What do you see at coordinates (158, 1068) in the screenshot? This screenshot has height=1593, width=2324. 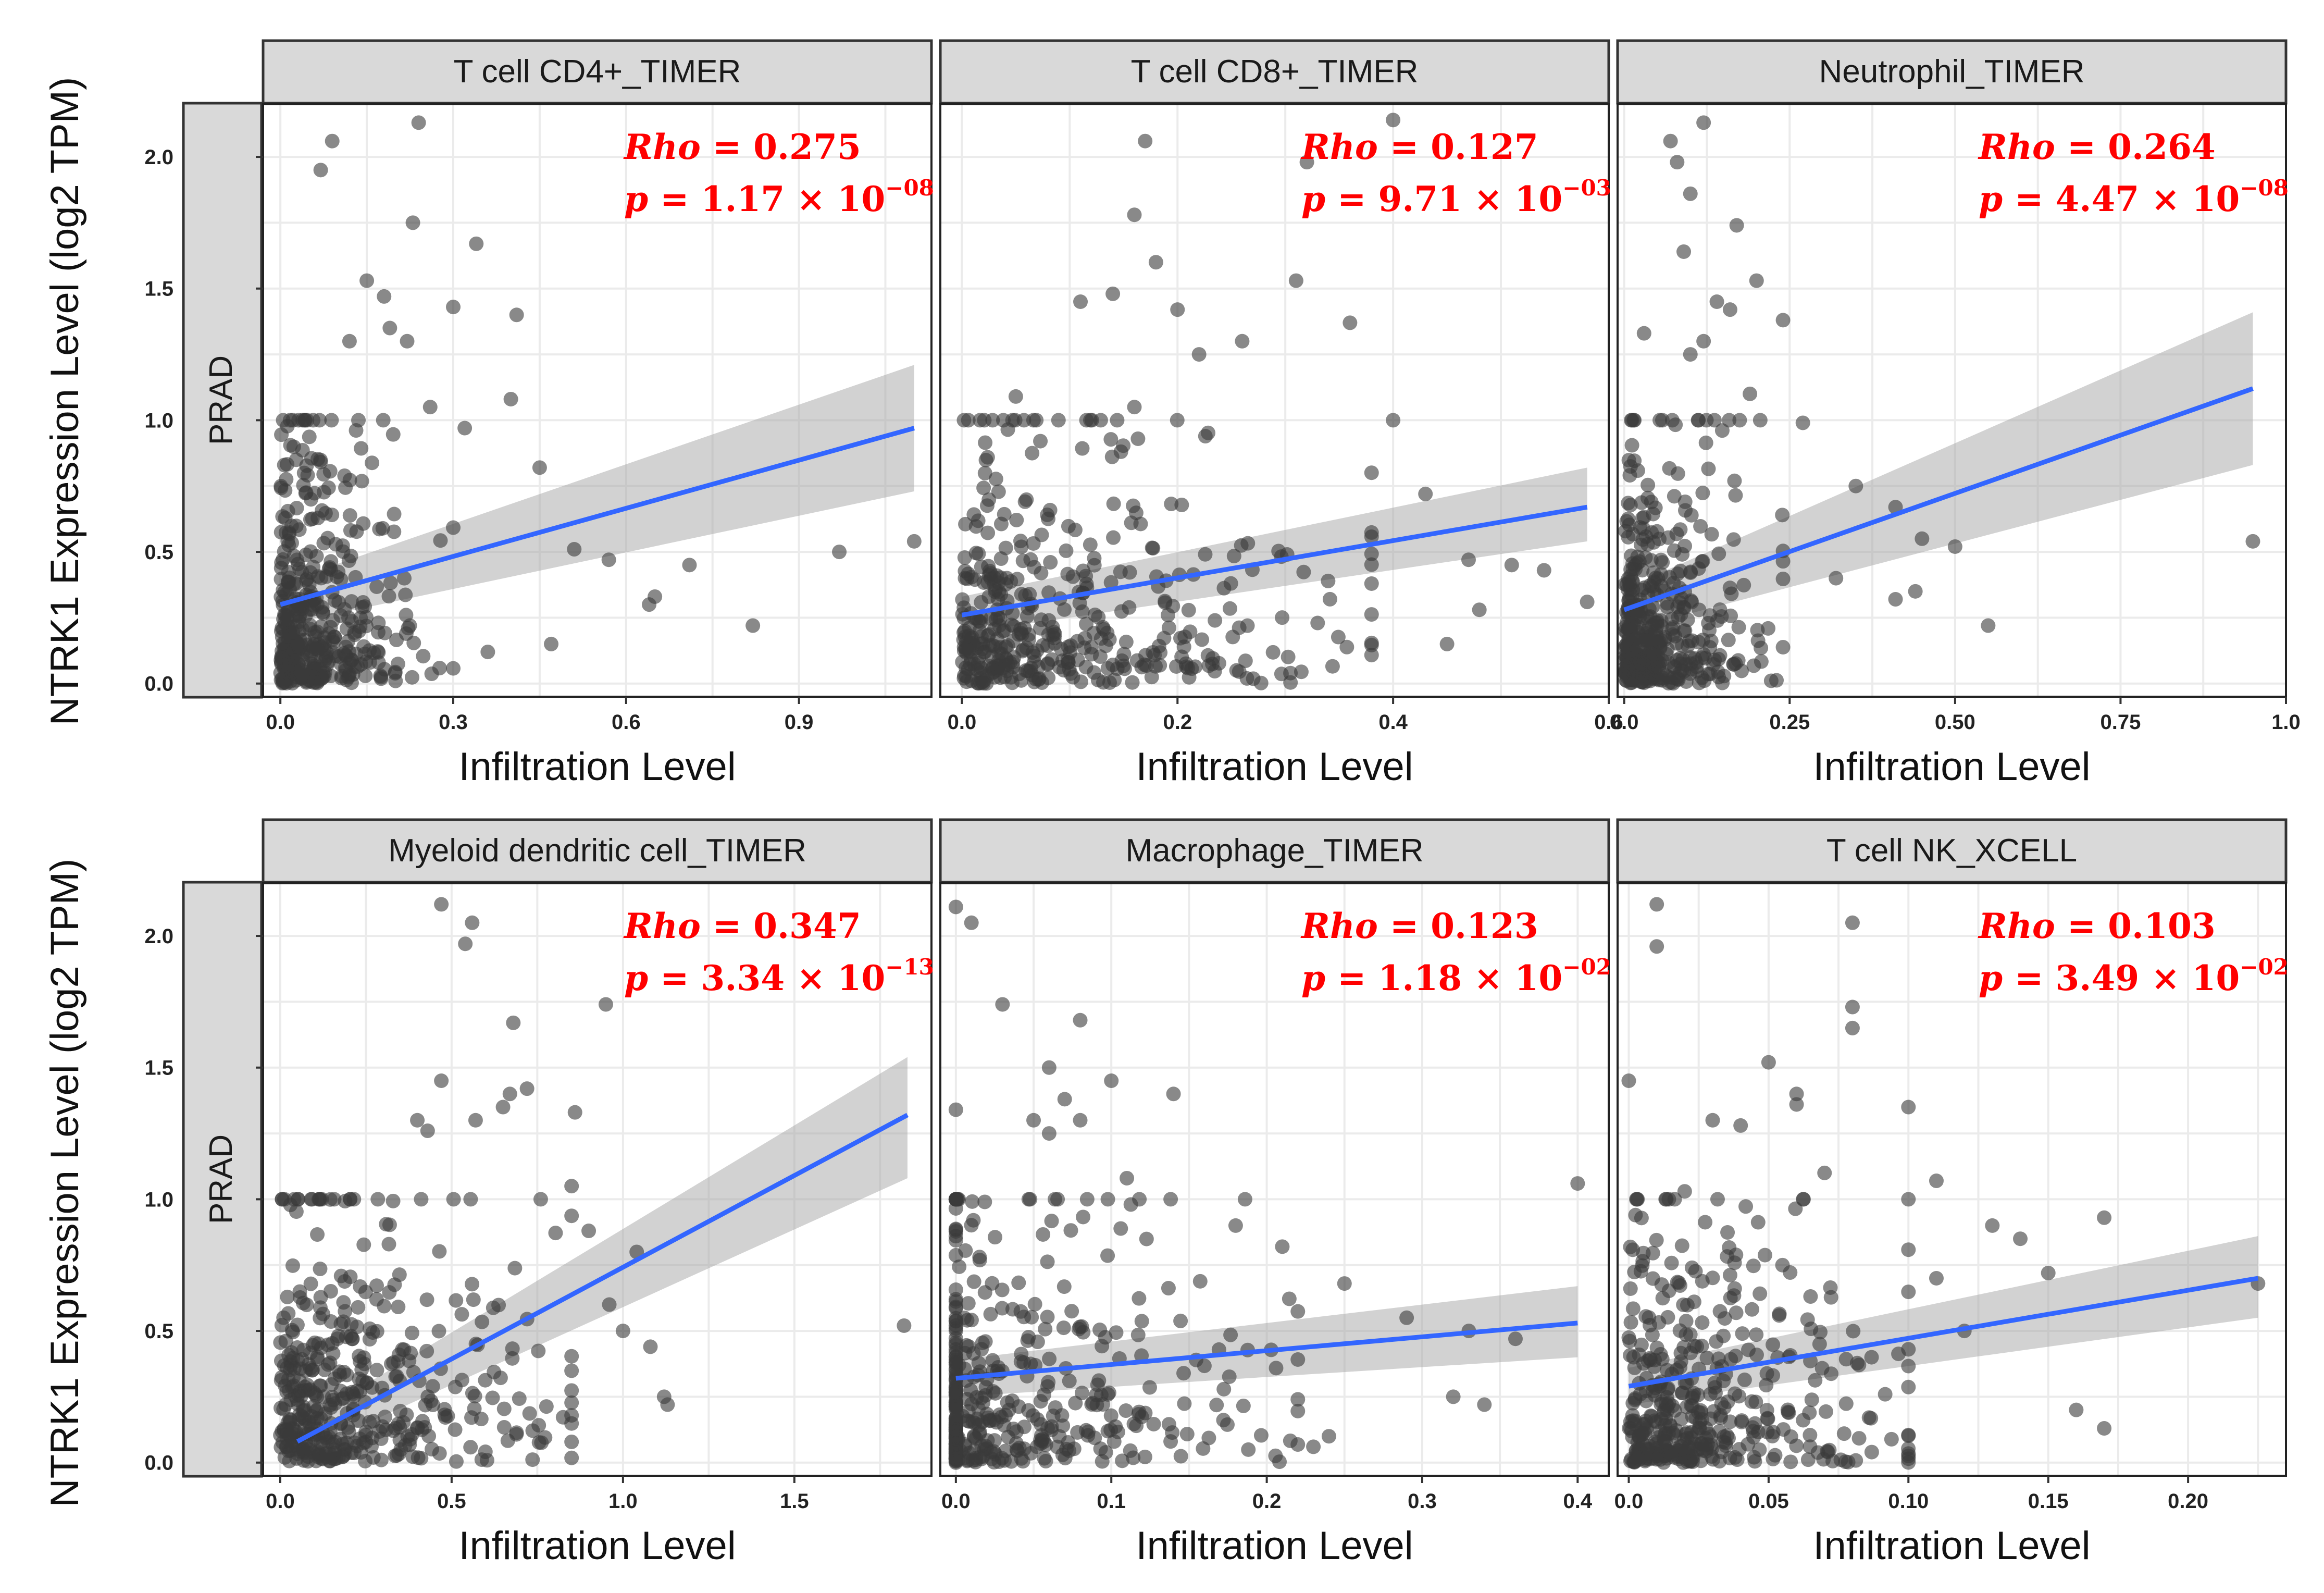 I see `y-tick-label: 1.5` at bounding box center [158, 1068].